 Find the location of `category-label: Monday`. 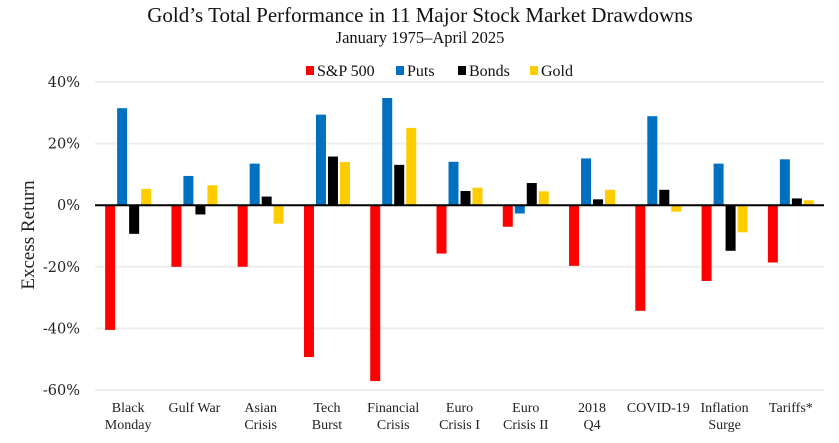

category-label: Monday is located at coordinates (128, 425).